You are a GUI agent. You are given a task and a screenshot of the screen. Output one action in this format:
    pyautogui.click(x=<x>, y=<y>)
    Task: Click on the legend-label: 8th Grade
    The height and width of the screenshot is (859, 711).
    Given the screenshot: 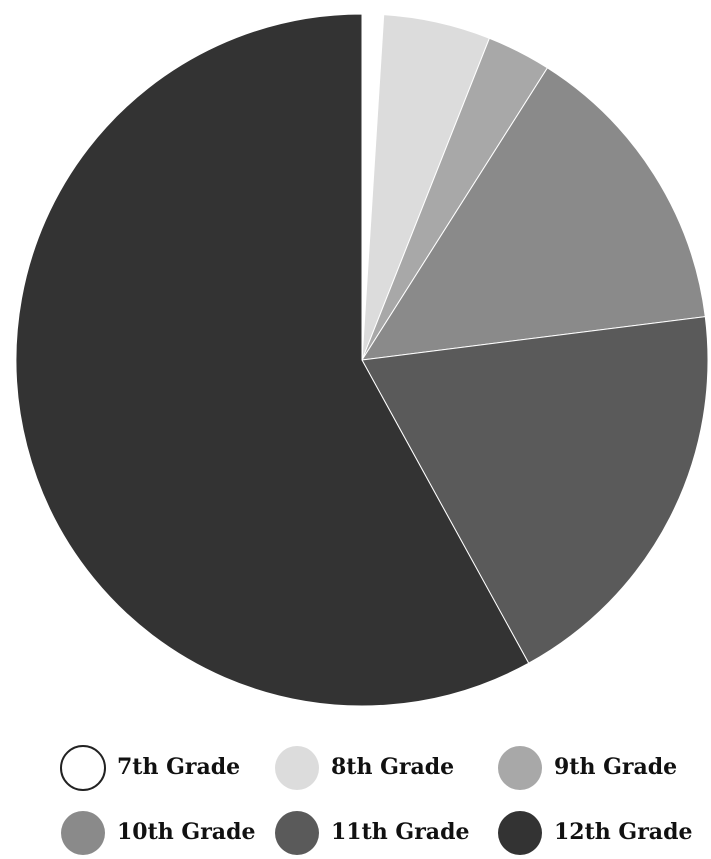 What is the action you would take?
    pyautogui.click(x=392, y=767)
    